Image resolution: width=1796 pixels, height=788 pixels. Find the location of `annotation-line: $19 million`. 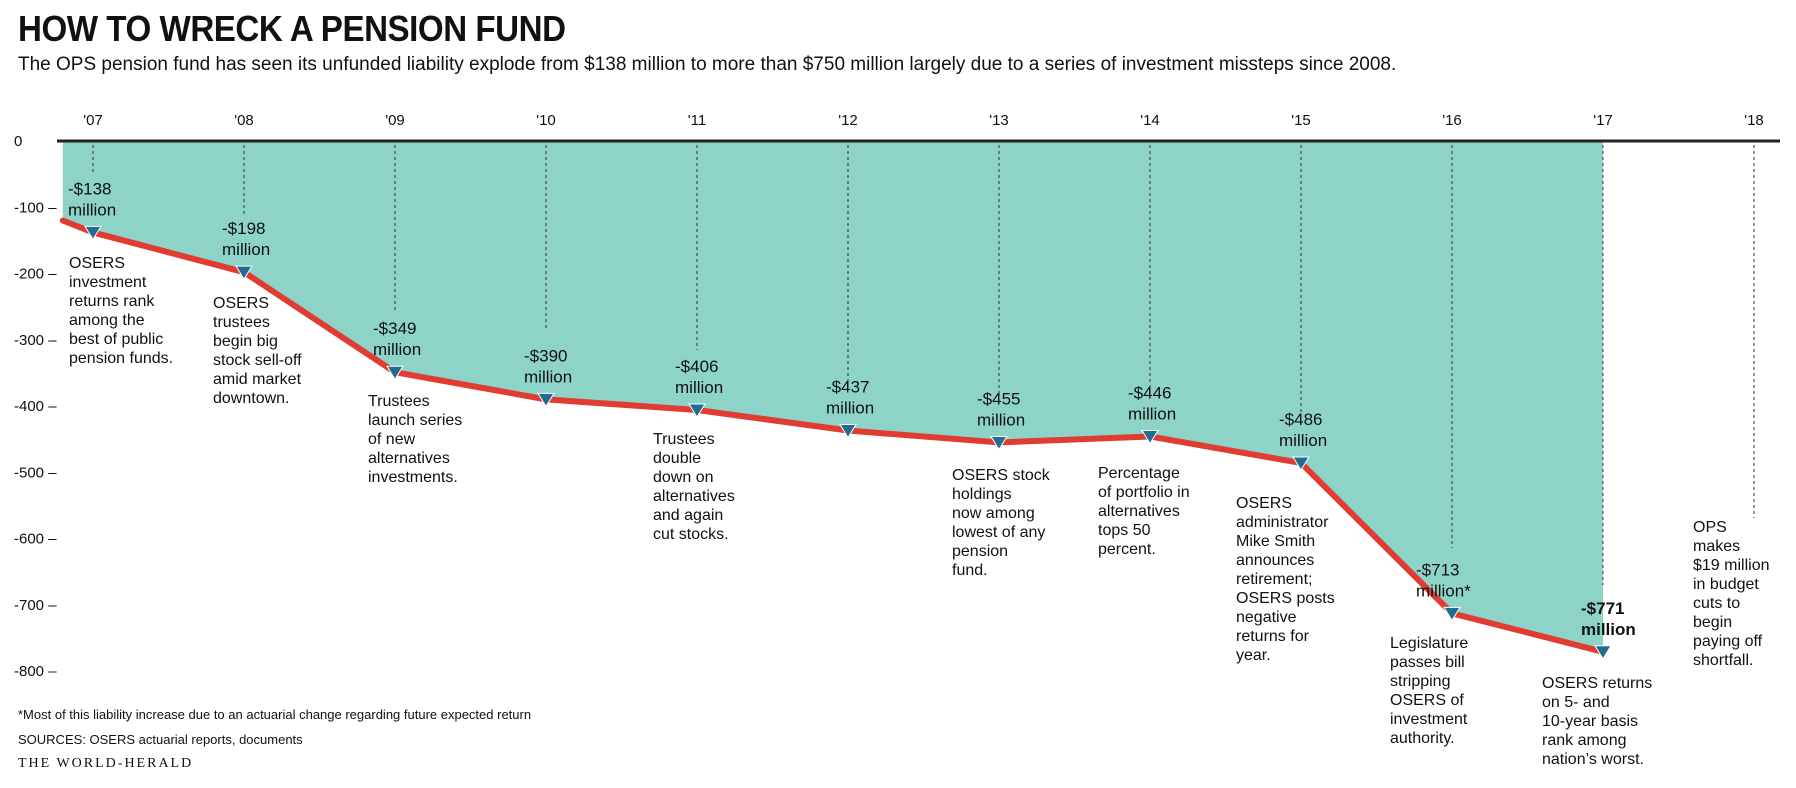

annotation-line: $19 million is located at coordinates (1731, 565).